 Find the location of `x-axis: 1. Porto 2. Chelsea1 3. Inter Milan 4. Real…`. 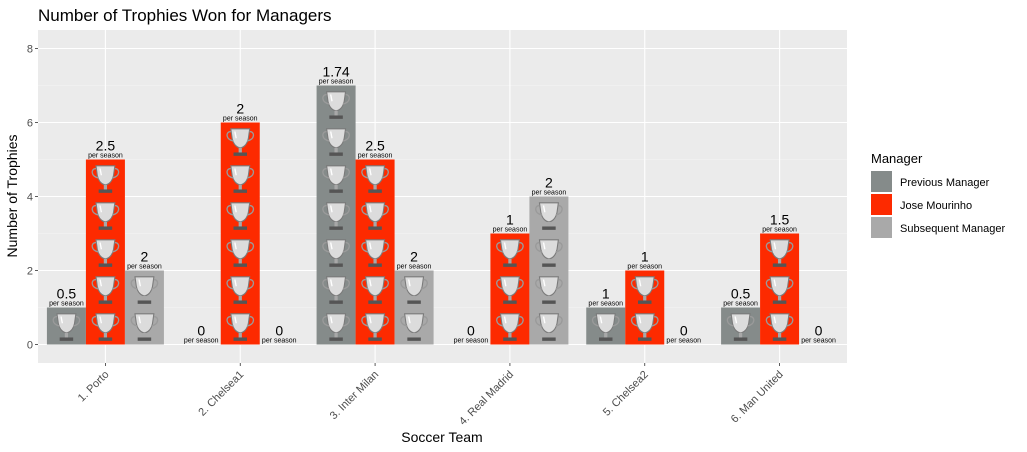

x-axis: 1. Porto 2. Chelsea1 3. Inter Milan 4. Real… is located at coordinates (431, 395).